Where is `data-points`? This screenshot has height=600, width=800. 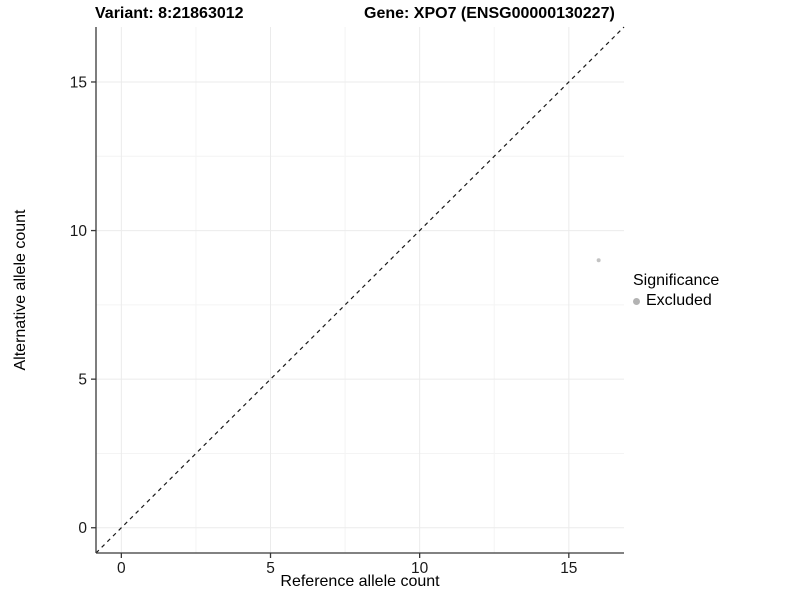 data-points is located at coordinates (598, 260).